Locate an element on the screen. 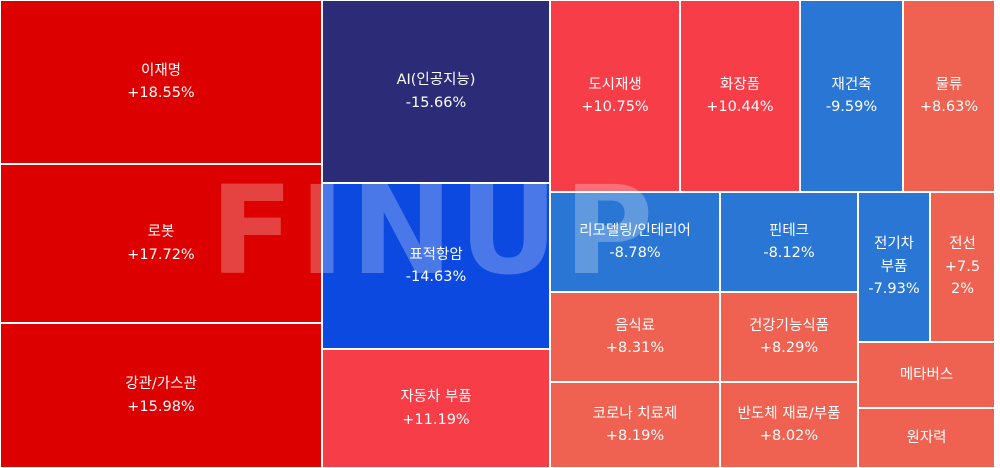 The width and height of the screenshot is (1000, 468). treemap-tile: 전기차 부품 -7.93% is located at coordinates (894, 267).